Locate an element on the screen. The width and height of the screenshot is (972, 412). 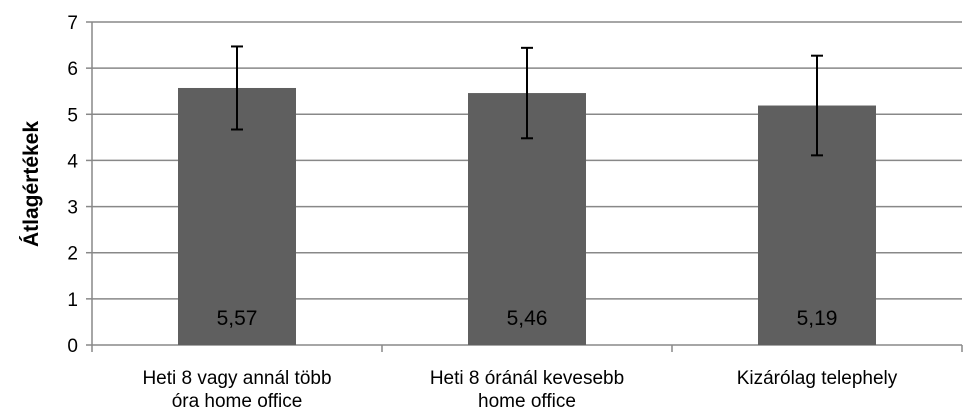
y-tick-label-4: 4 is located at coordinates (72, 161).